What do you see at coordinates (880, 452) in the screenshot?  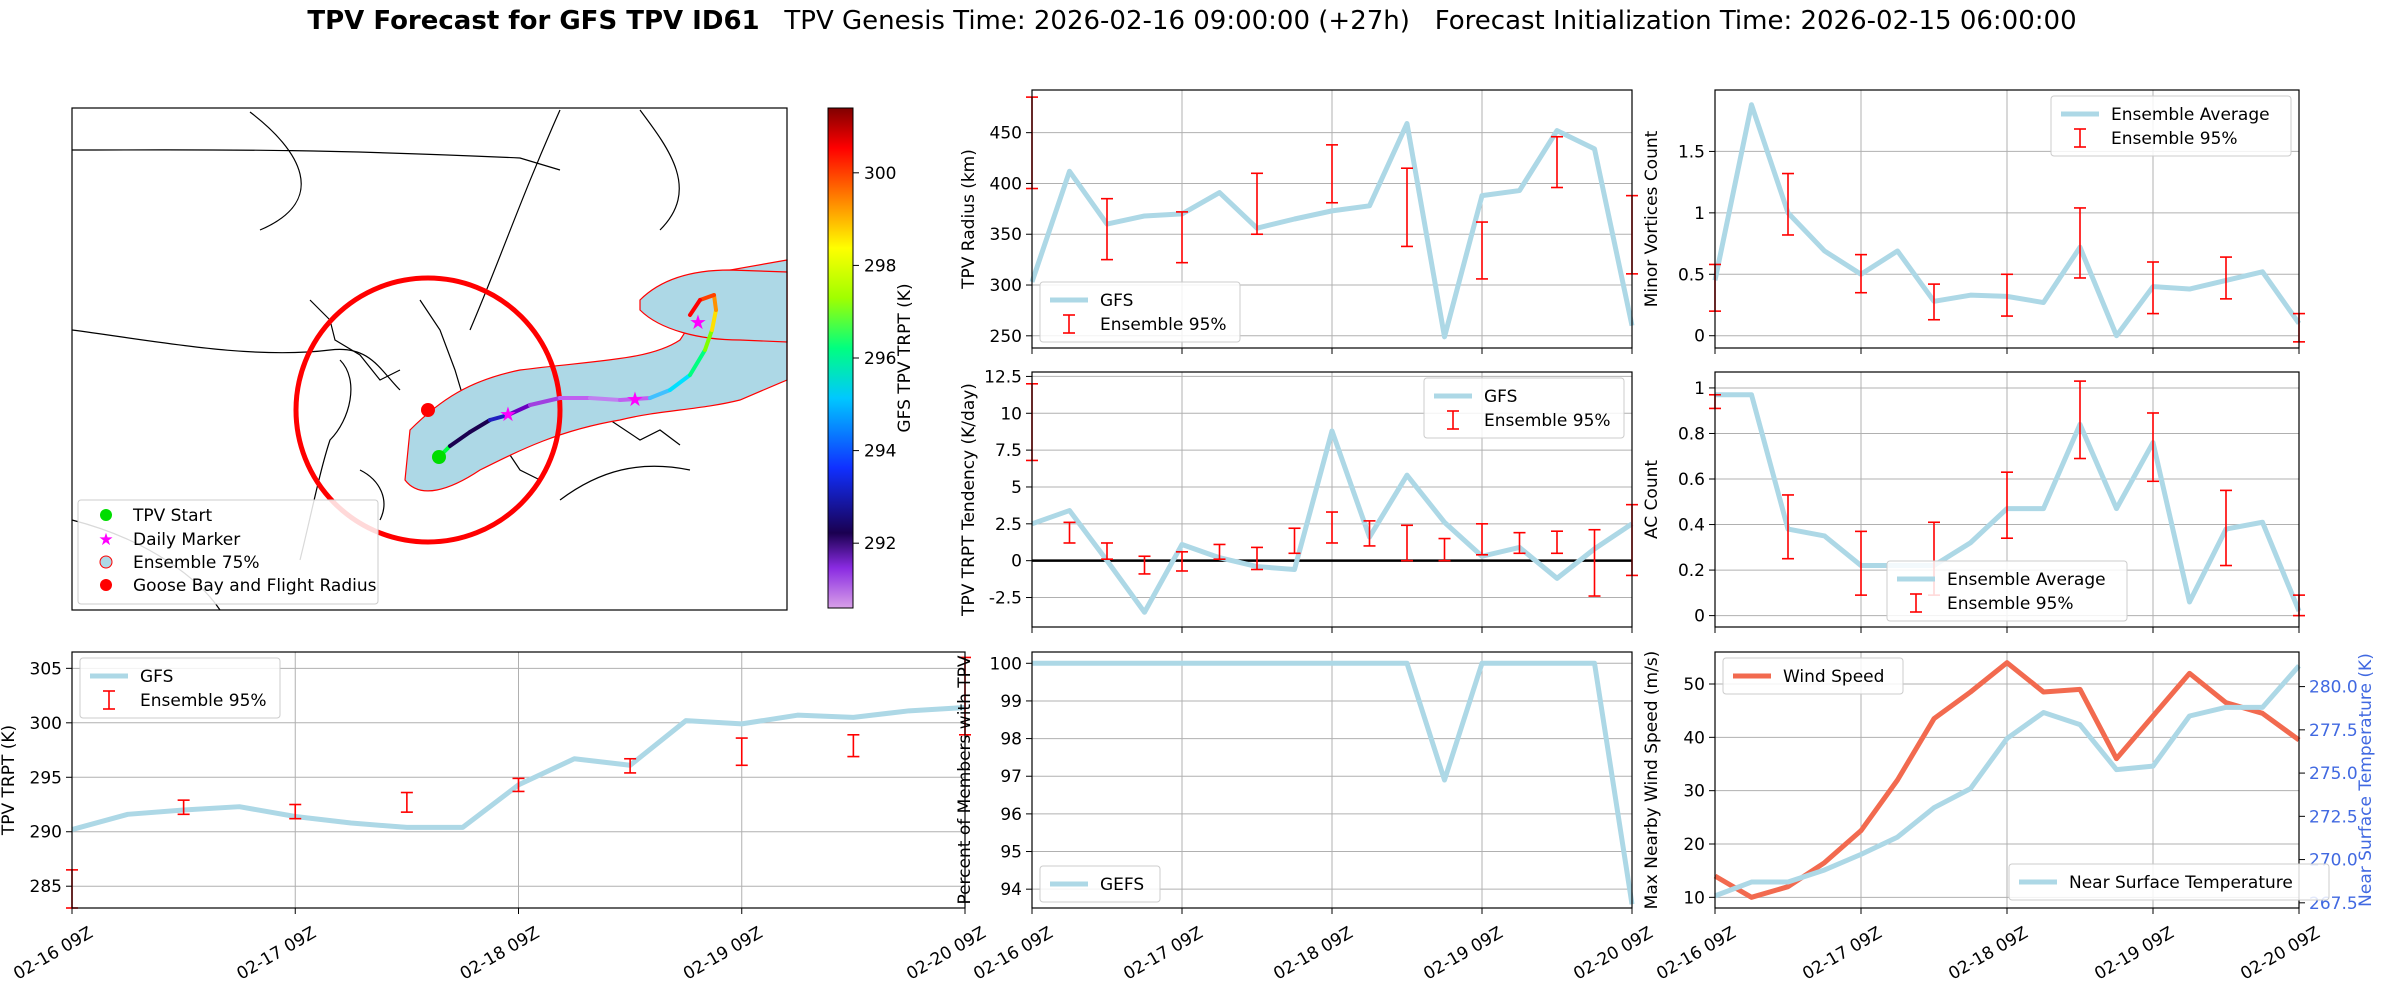 I see `colorbar-tick-label: 294` at bounding box center [880, 452].